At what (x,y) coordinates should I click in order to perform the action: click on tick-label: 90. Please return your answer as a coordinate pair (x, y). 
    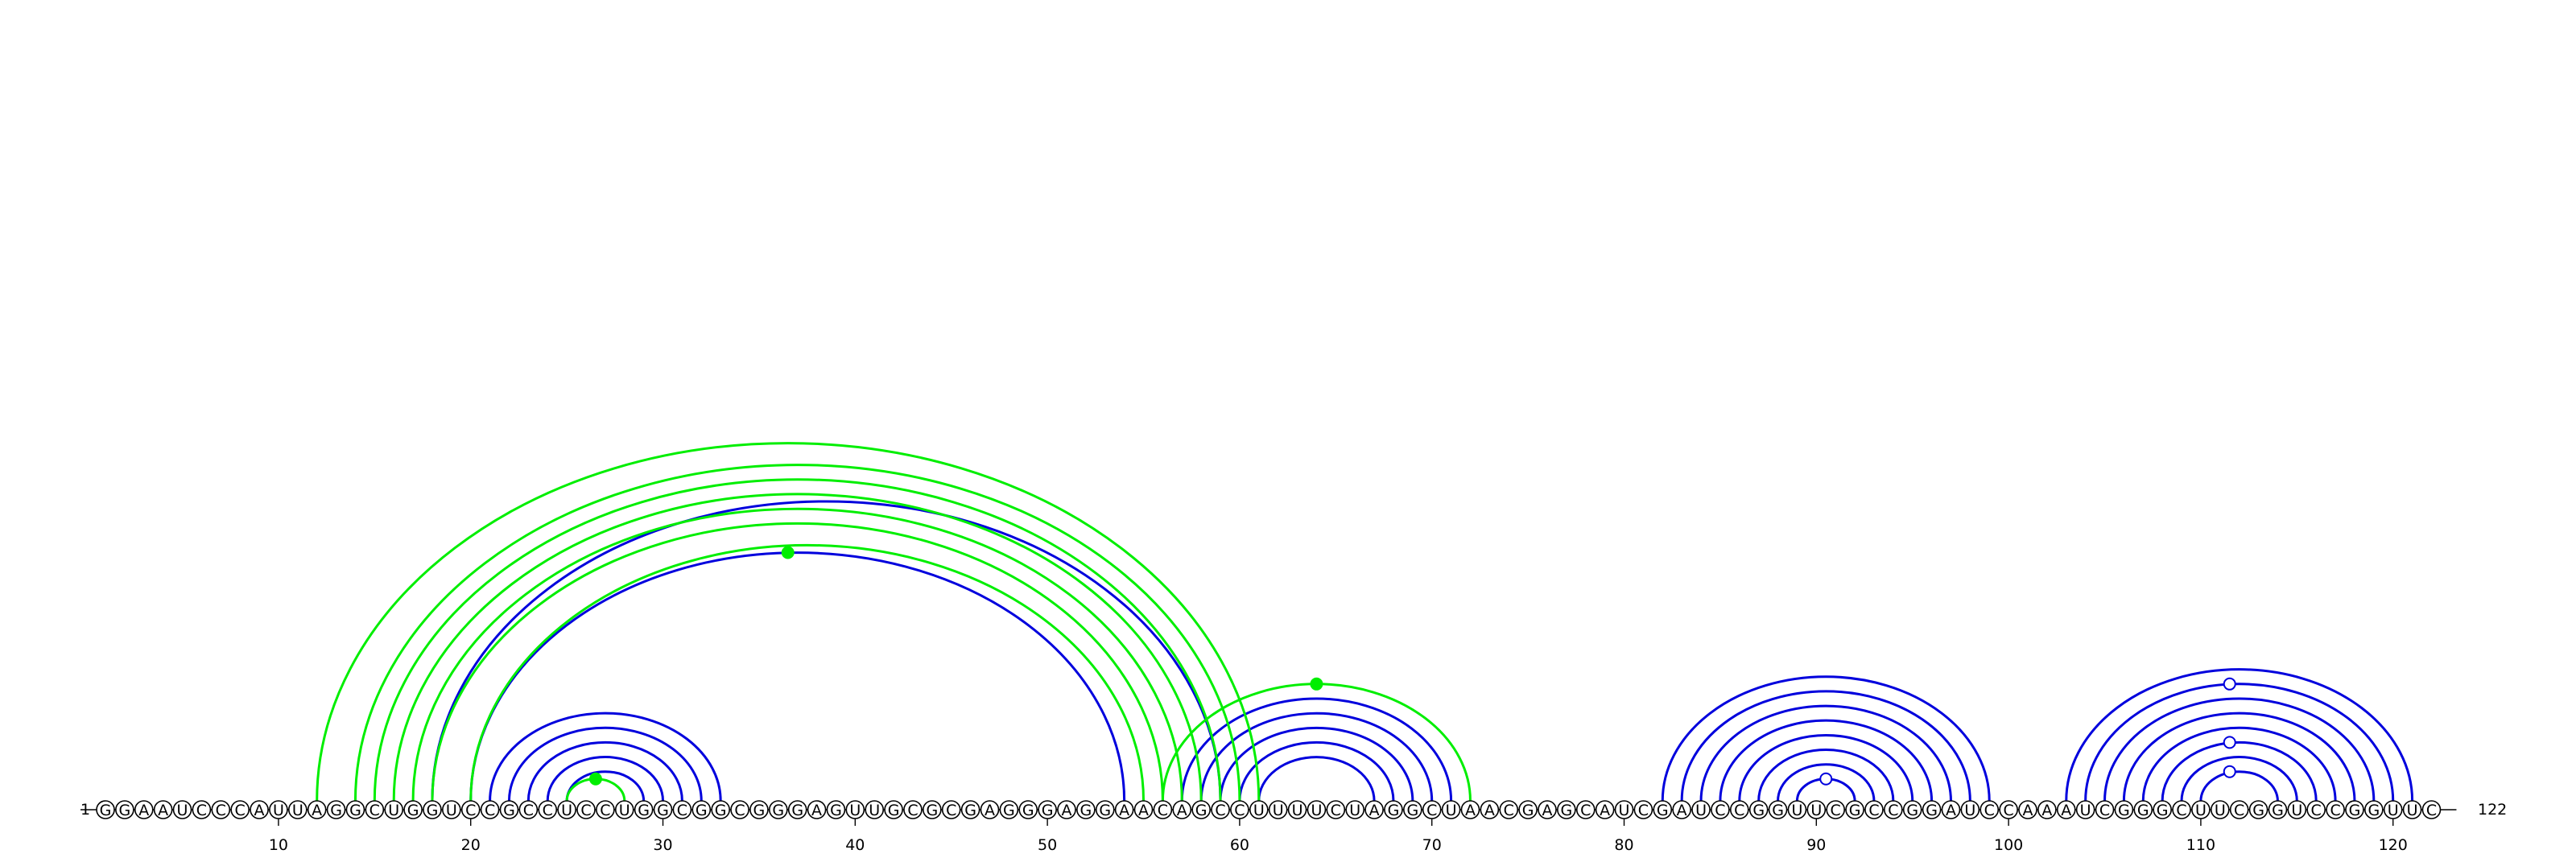
    Looking at the image, I should click on (1816, 845).